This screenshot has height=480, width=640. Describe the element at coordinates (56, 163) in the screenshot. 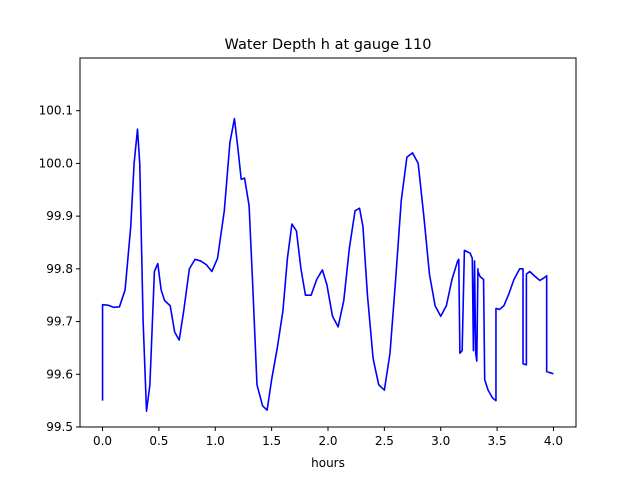

I see `y-tick-label: 100.0` at that location.